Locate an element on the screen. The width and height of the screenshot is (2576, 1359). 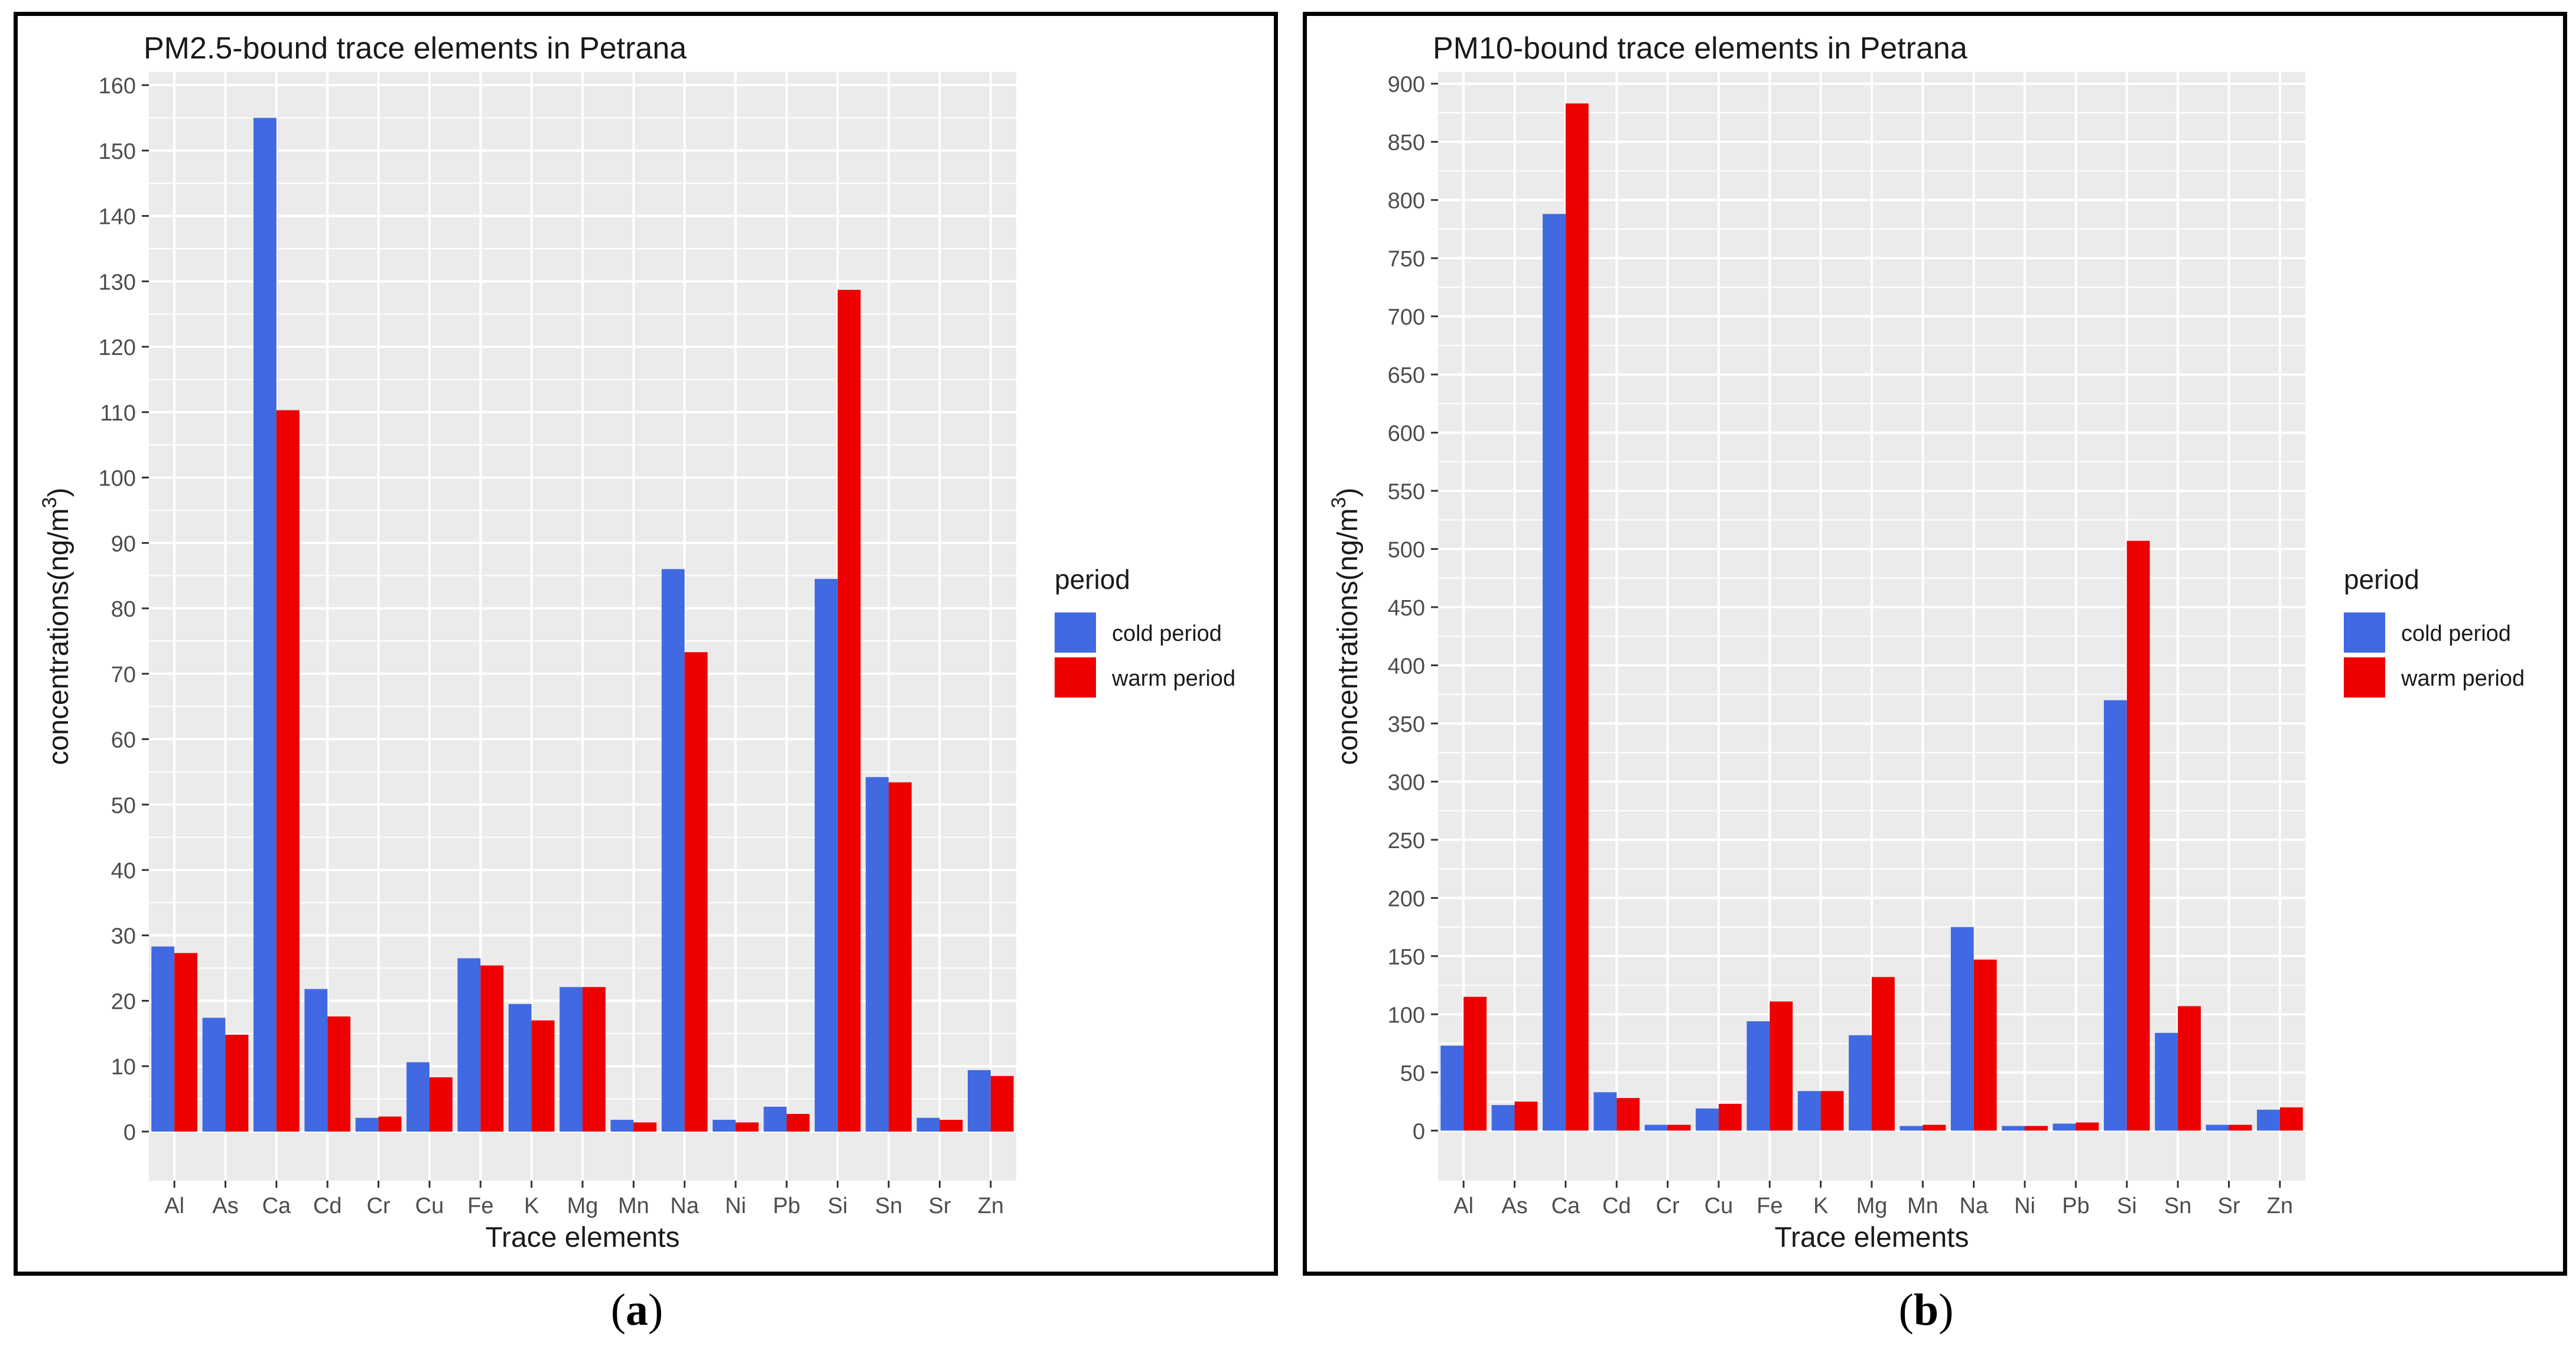
bar-warm-period-Si is located at coordinates (2138, 835).